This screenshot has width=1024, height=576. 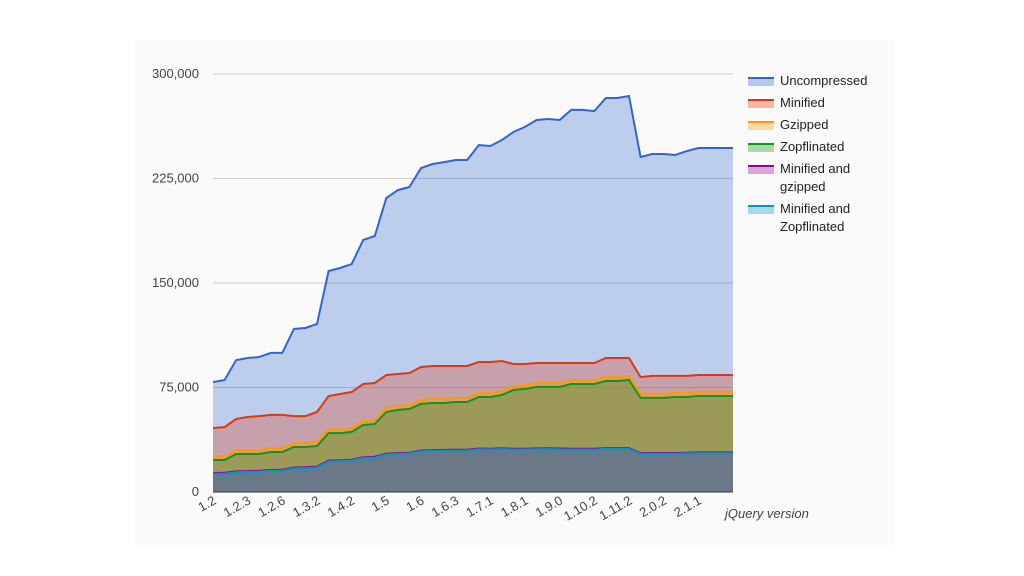 What do you see at coordinates (175, 282) in the screenshot?
I see `y-tick-label: 150,000` at bounding box center [175, 282].